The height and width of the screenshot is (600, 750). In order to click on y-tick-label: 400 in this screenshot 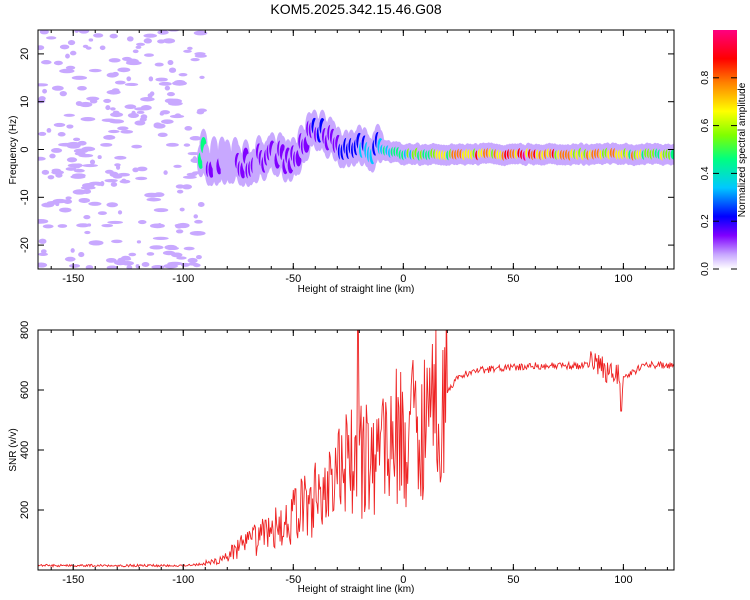, I will do `click(25, 450)`.